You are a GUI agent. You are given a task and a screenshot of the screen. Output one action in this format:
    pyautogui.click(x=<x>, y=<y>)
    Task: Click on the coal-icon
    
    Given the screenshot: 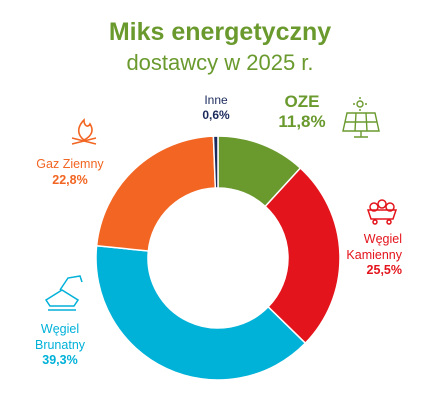 What is the action you would take?
    pyautogui.click(x=382, y=212)
    